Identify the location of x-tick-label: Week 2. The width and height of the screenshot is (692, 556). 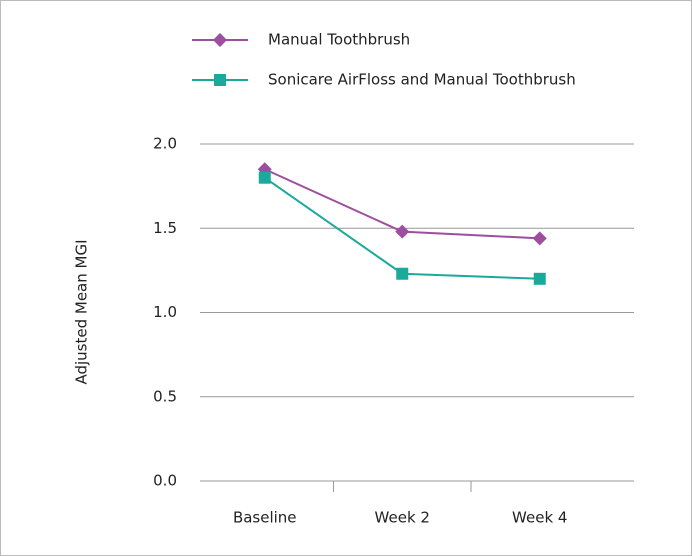
(402, 518).